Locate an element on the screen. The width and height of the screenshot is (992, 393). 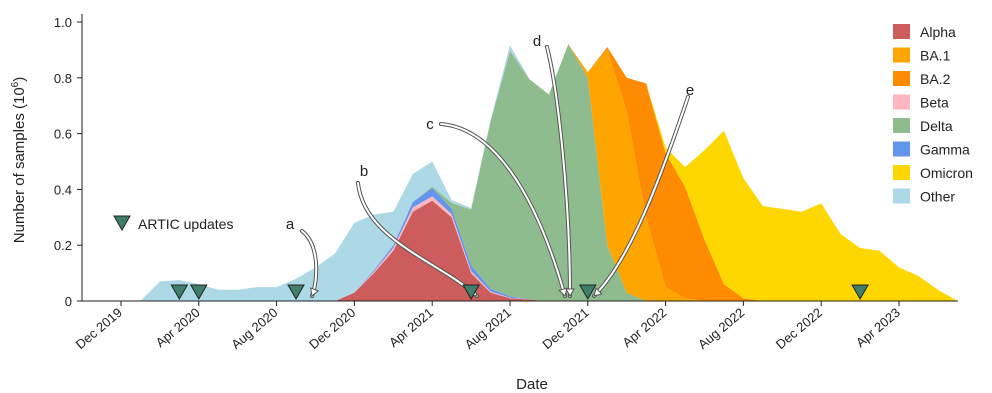
legend-swatch-beta is located at coordinates (901, 102).